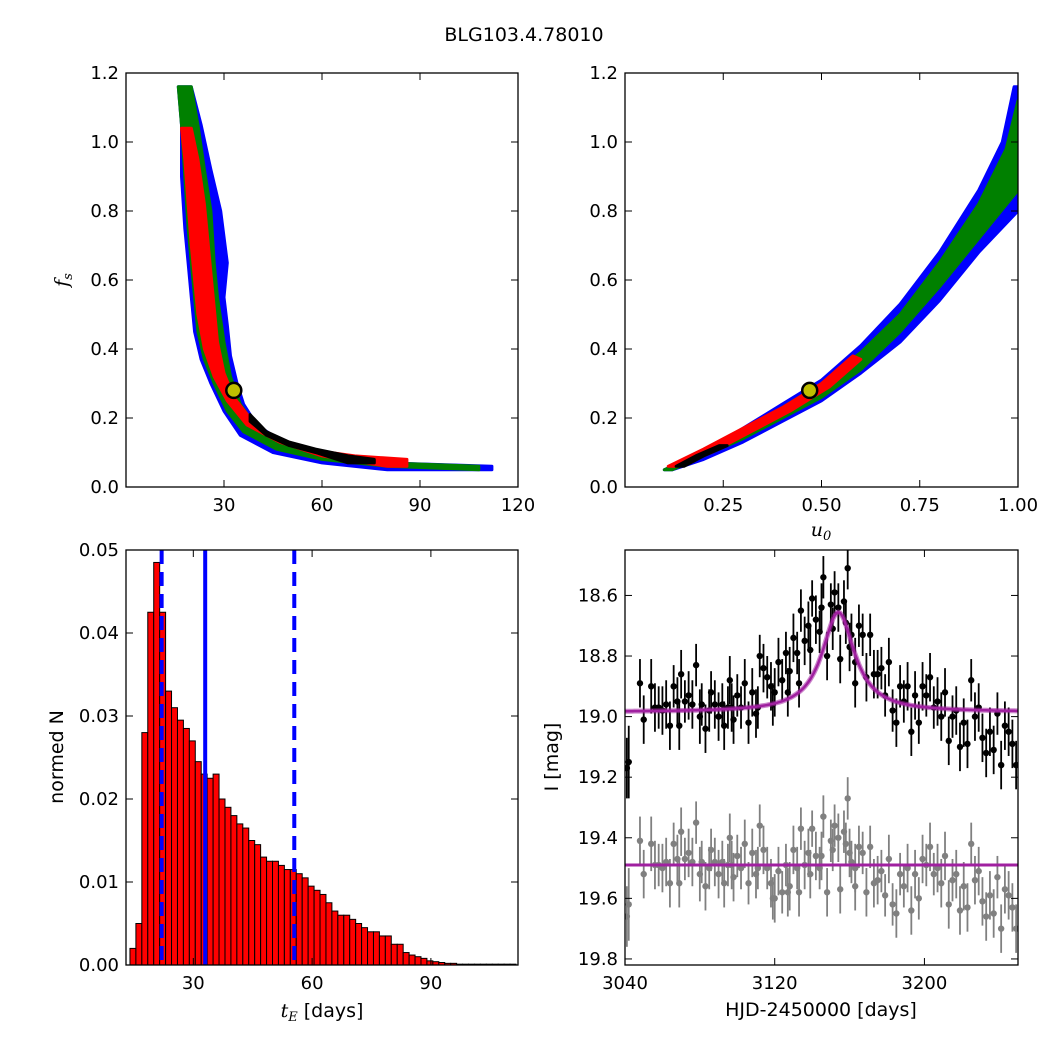 The height and width of the screenshot is (1050, 1050). I want to click on fs-axis-label-sub: s, so click(68, 276).